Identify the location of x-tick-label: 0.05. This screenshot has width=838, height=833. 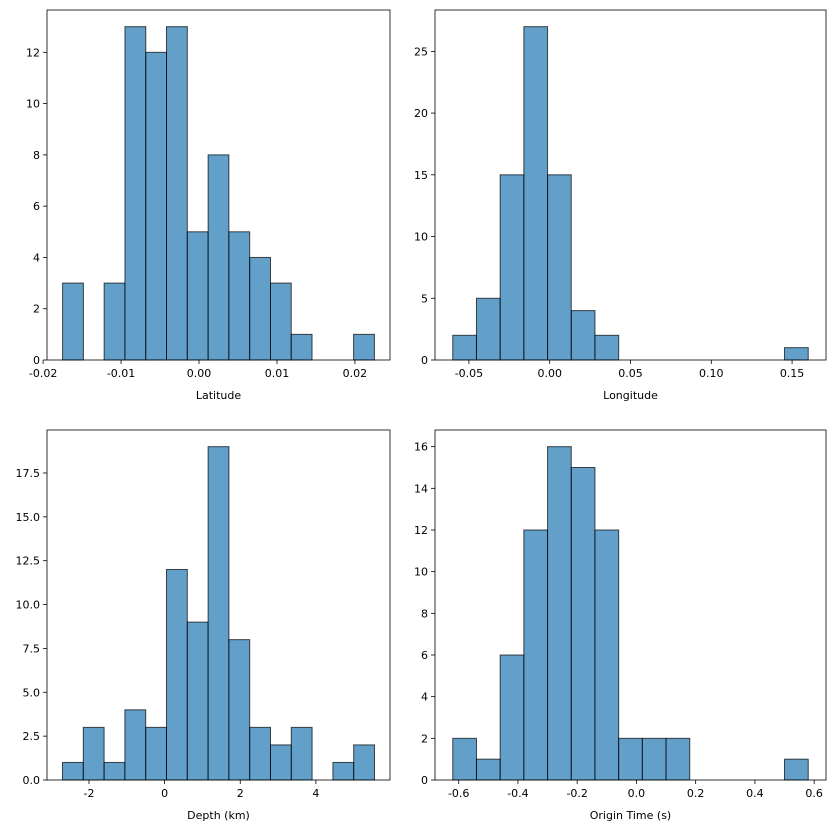
(630, 373).